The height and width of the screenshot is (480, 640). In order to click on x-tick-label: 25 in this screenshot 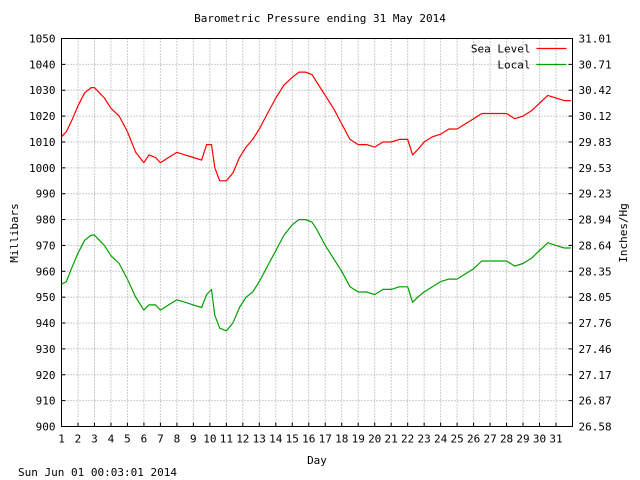, I will do `click(456, 439)`.